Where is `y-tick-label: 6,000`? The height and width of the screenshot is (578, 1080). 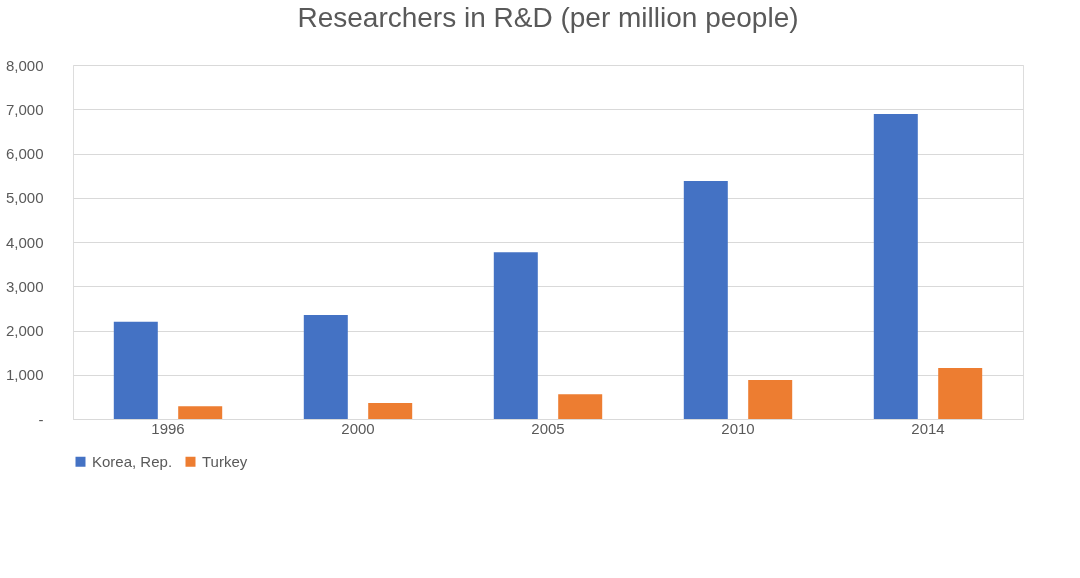 y-tick-label: 6,000 is located at coordinates (24, 153).